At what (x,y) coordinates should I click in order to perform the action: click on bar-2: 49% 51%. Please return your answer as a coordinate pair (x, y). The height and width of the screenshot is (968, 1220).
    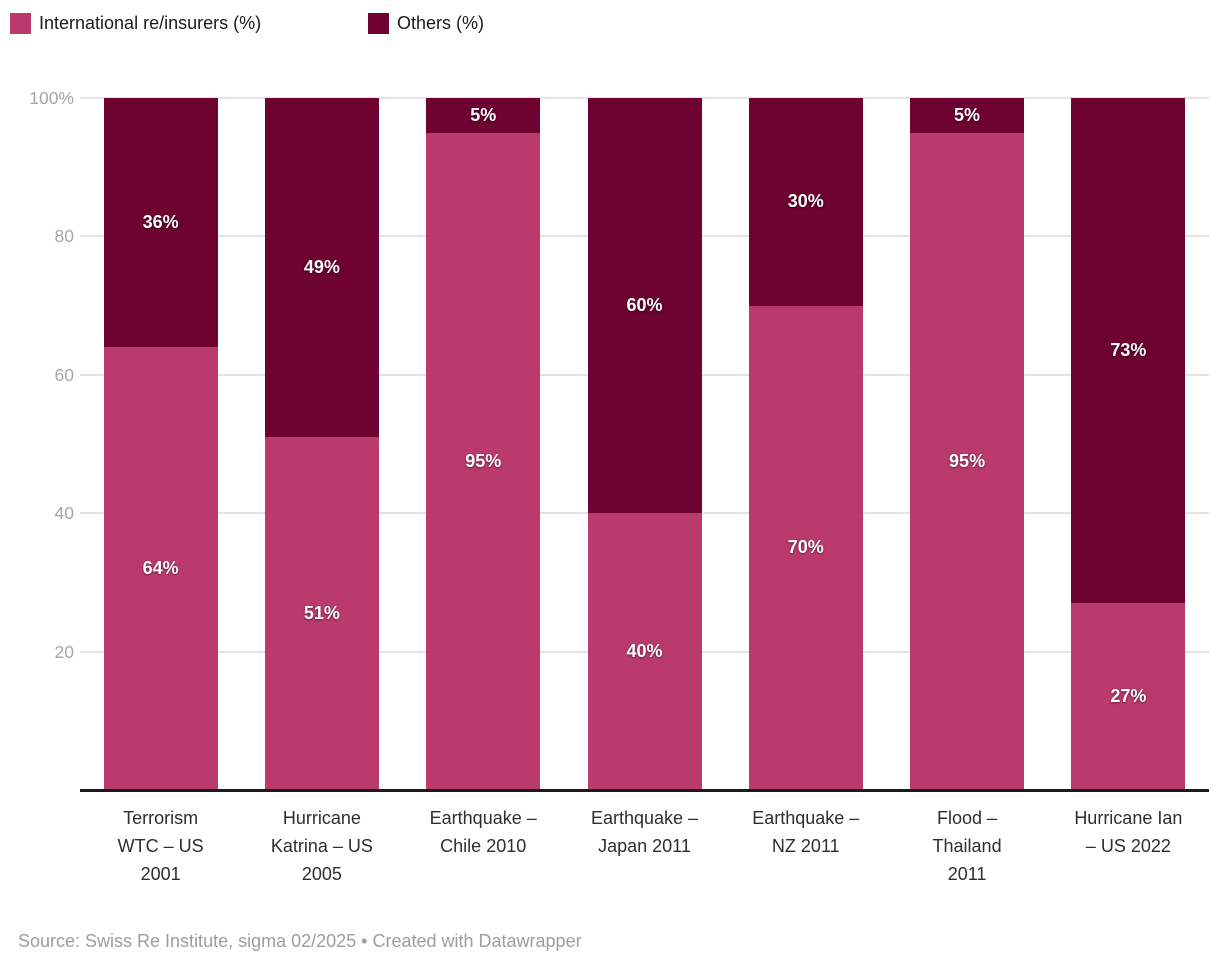
    Looking at the image, I should click on (321, 444).